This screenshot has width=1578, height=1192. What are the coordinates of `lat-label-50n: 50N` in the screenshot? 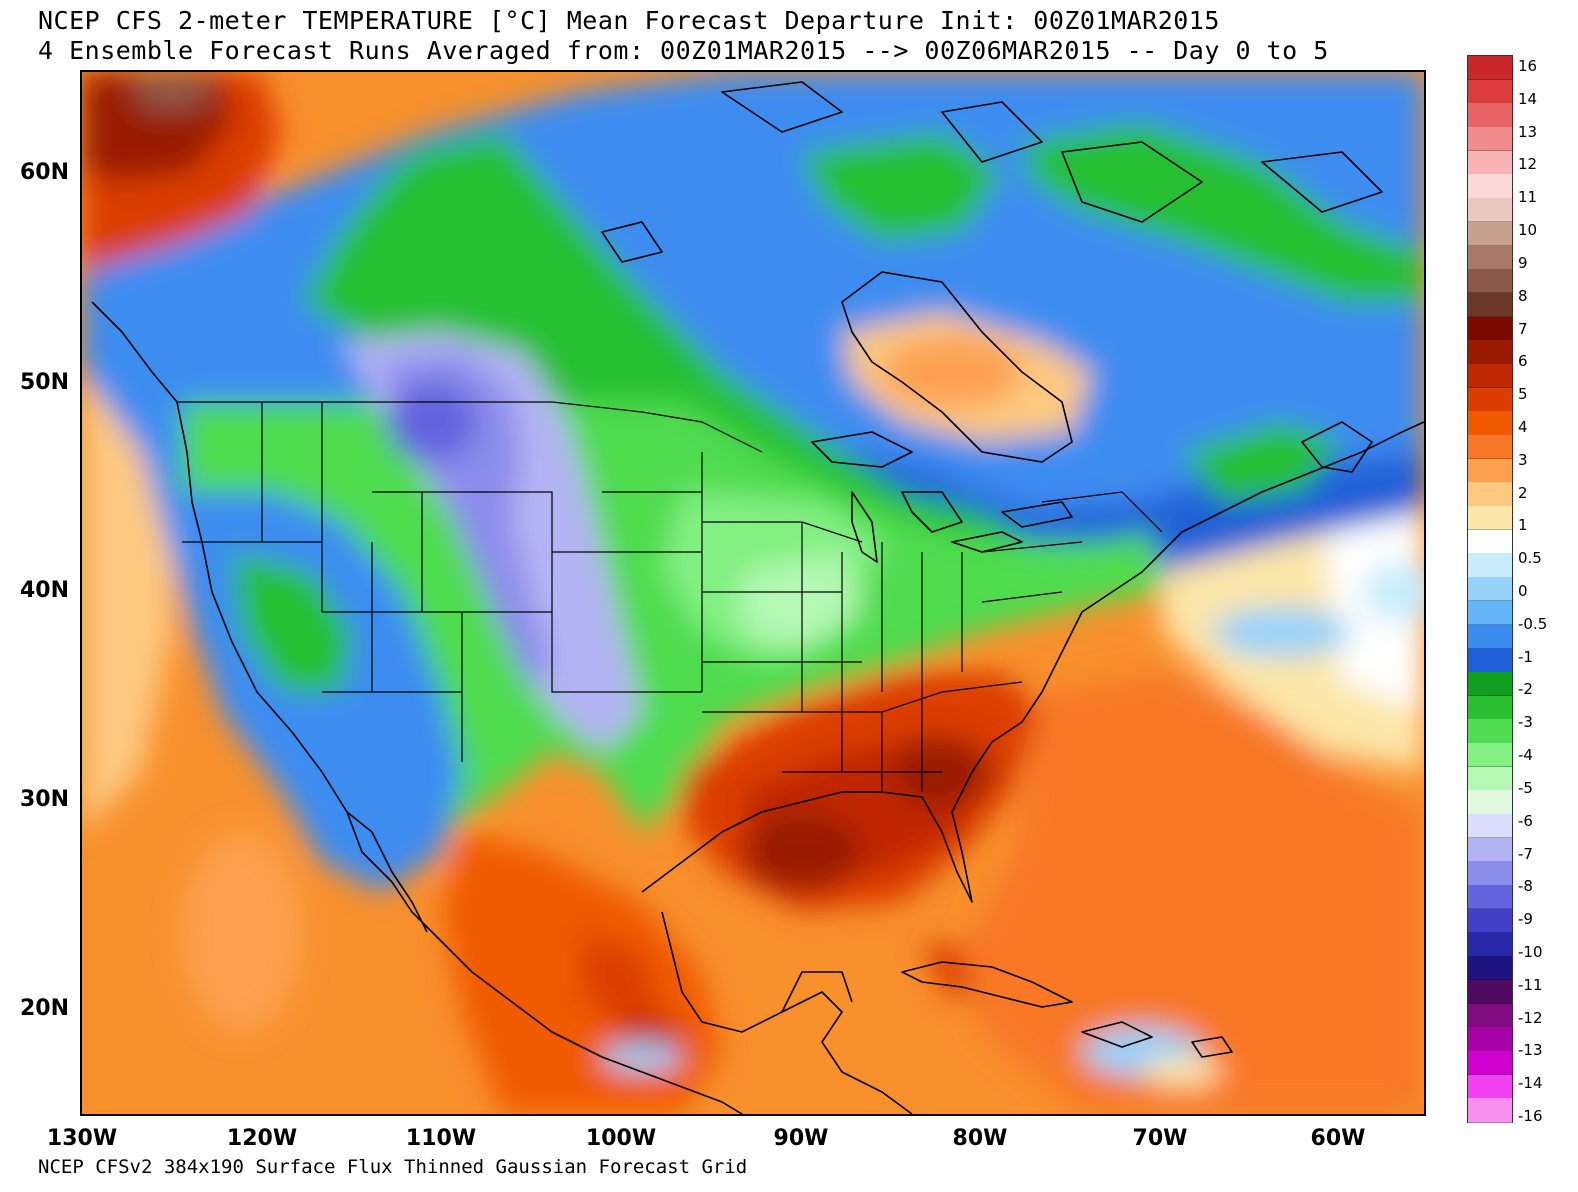 It's located at (45, 382).